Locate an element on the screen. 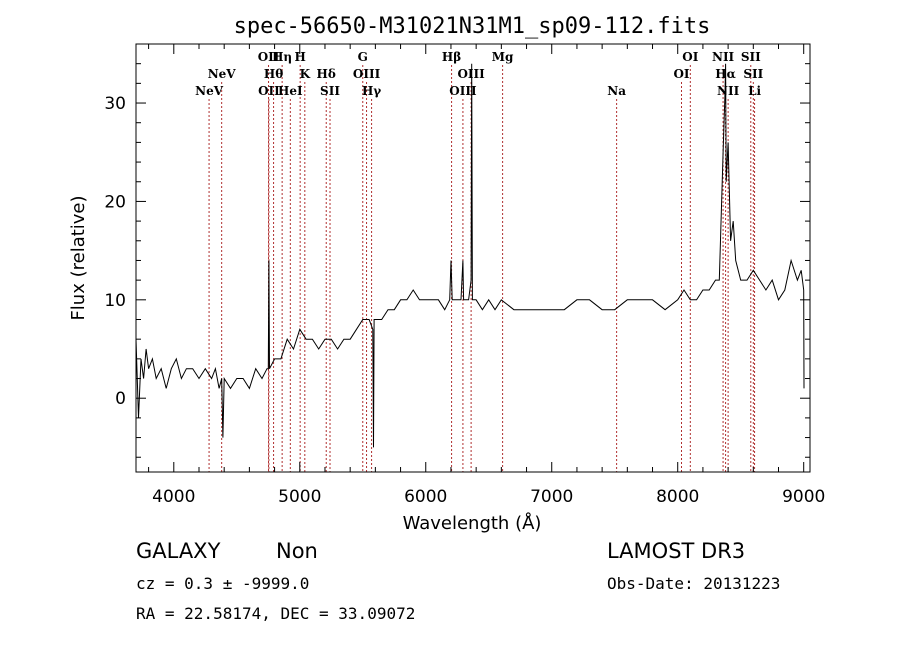  line-marker-label-14: Hβ is located at coordinates (451, 57).